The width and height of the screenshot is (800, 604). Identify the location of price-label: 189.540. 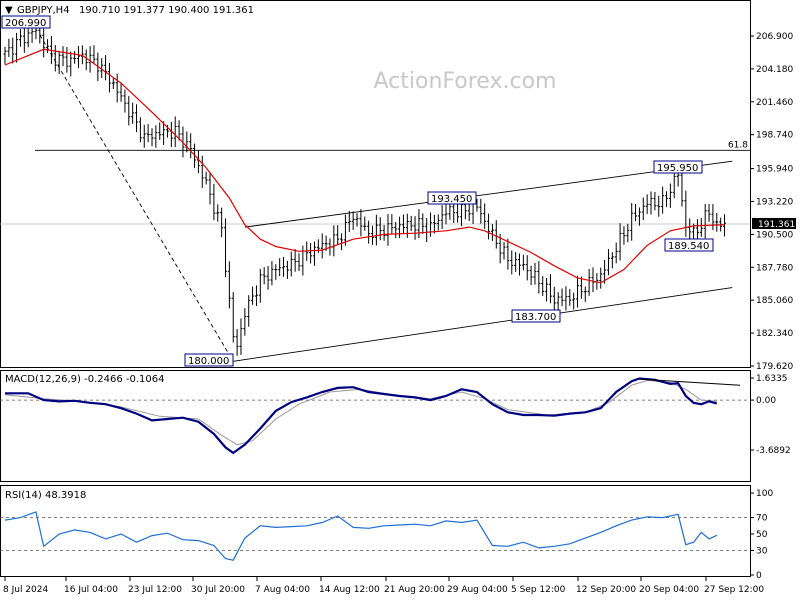
(688, 246).